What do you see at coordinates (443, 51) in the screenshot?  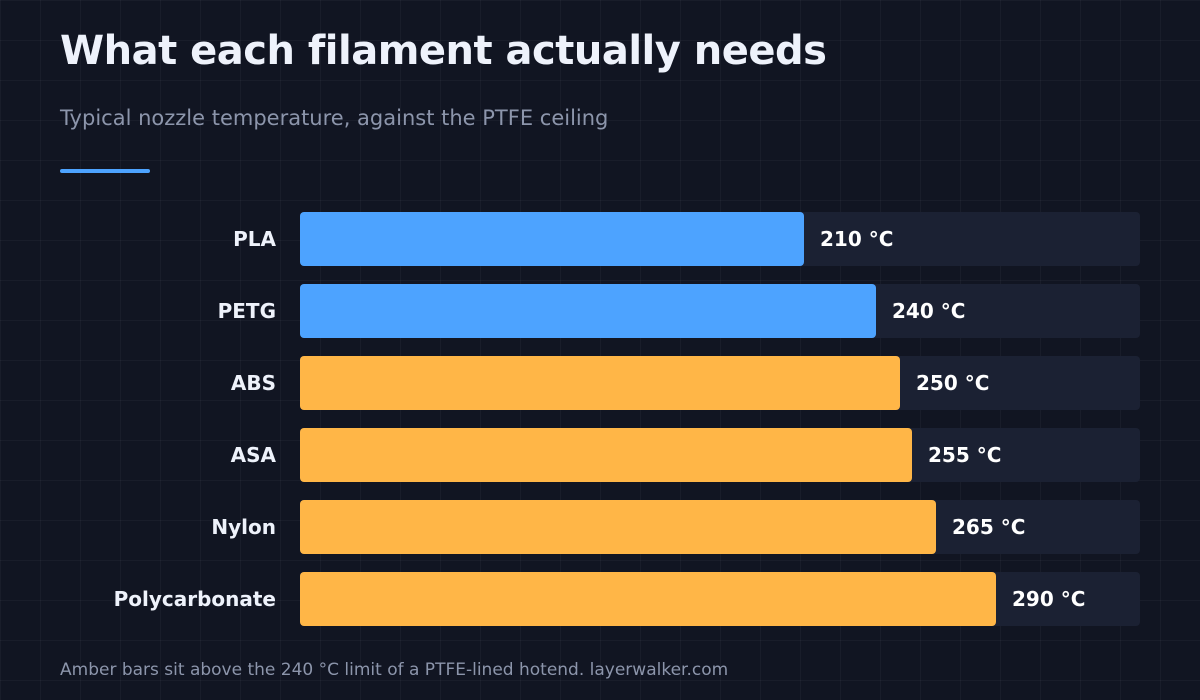 I see `chart-title: What each filament actually needs` at bounding box center [443, 51].